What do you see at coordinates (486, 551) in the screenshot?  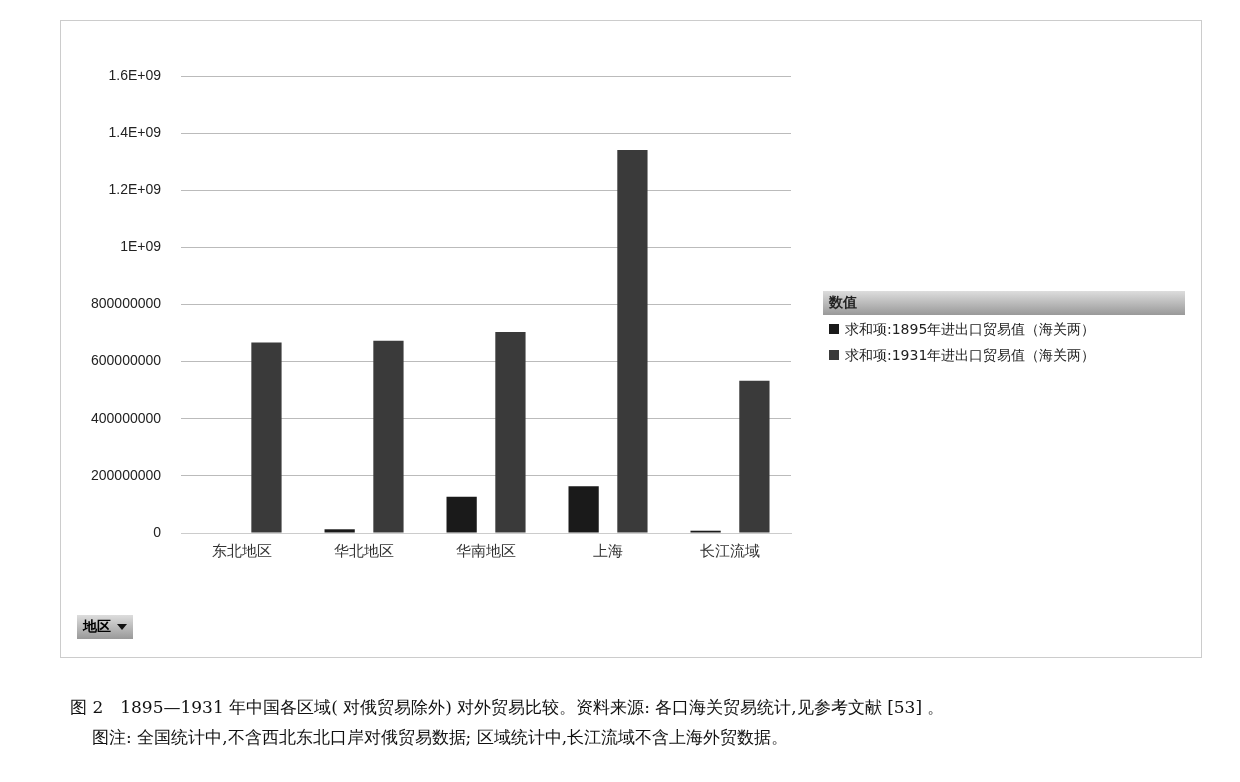 I see `x-tick-label: 华南地区` at bounding box center [486, 551].